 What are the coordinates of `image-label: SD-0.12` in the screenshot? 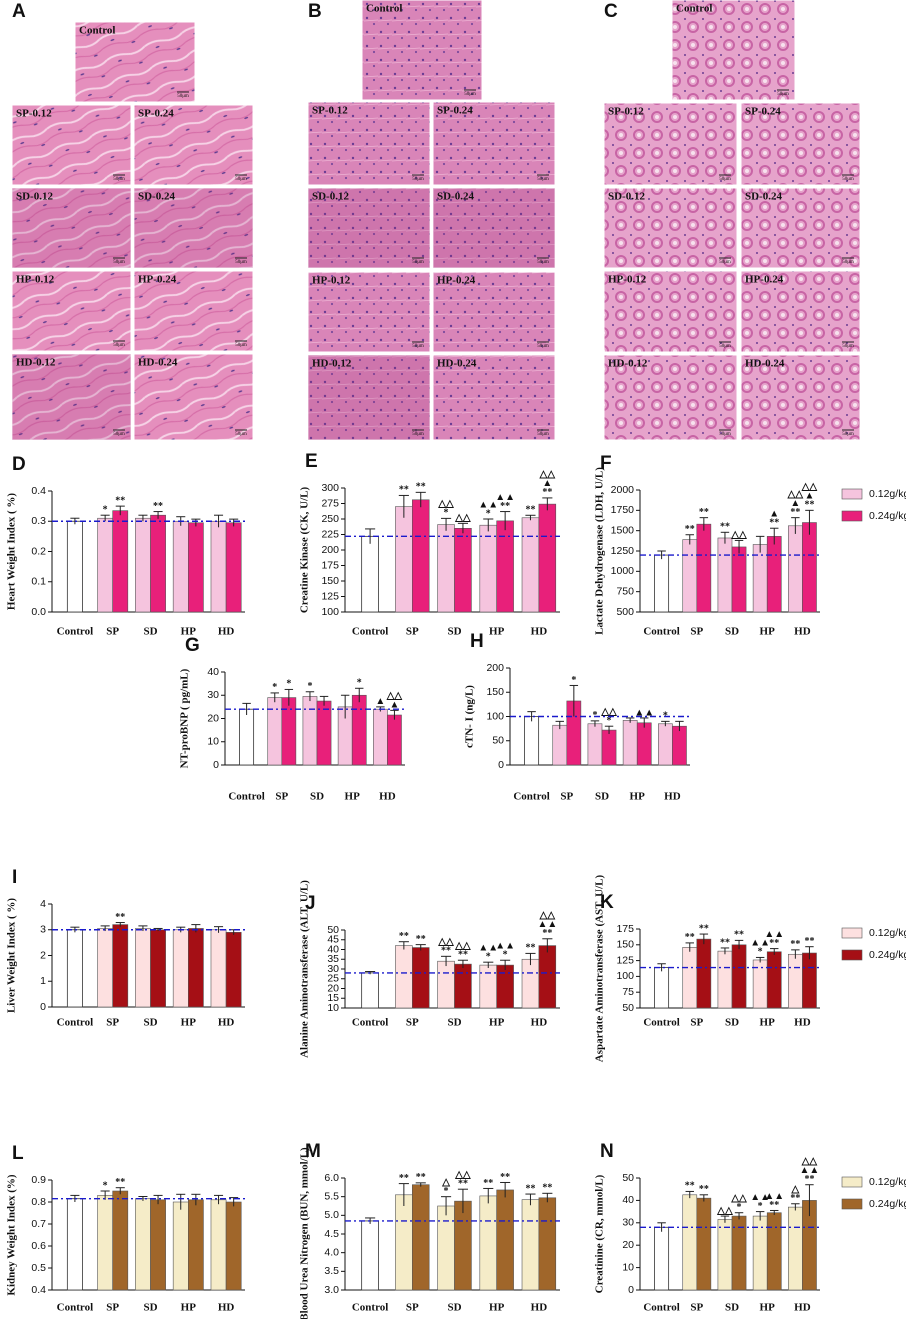 It's located at (34, 197).